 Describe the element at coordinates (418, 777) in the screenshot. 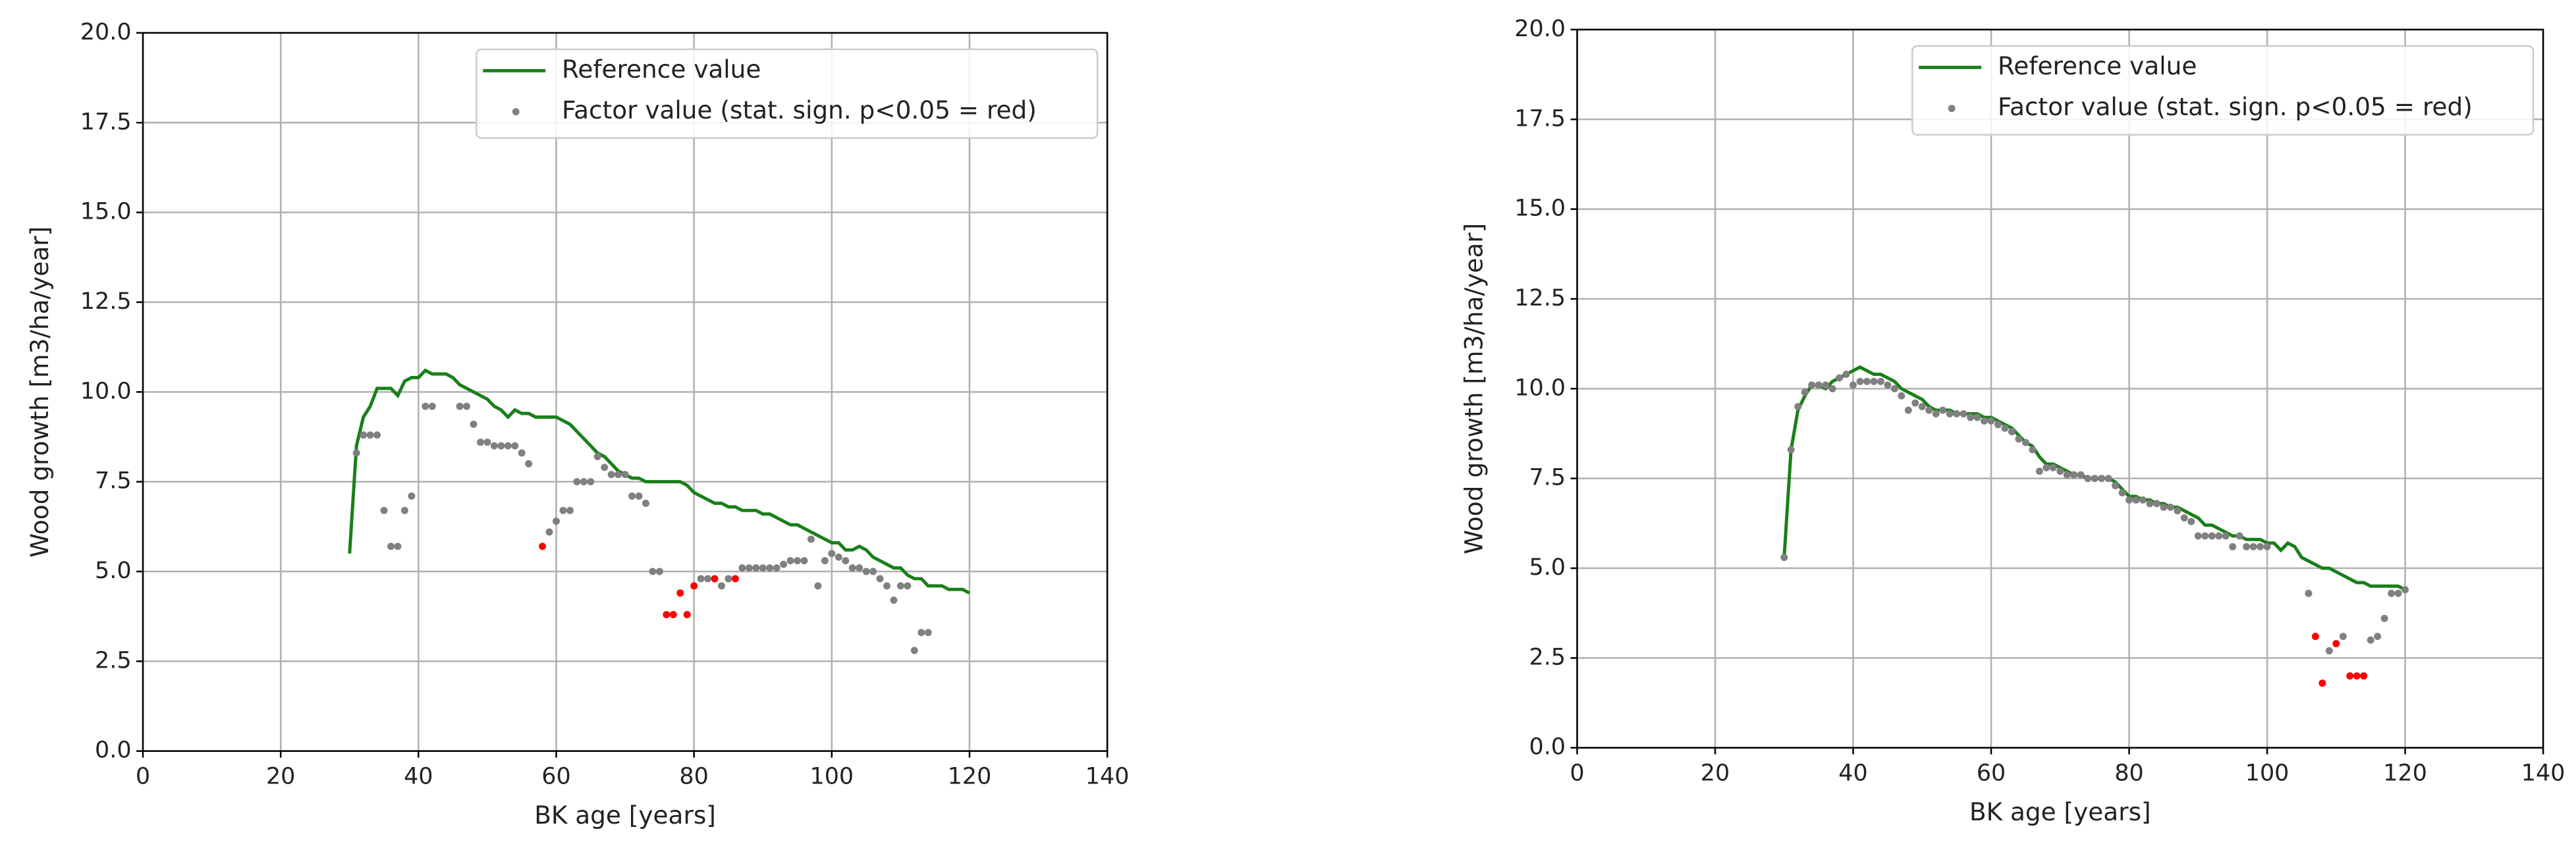

I see `x-tick-label: 40` at that location.